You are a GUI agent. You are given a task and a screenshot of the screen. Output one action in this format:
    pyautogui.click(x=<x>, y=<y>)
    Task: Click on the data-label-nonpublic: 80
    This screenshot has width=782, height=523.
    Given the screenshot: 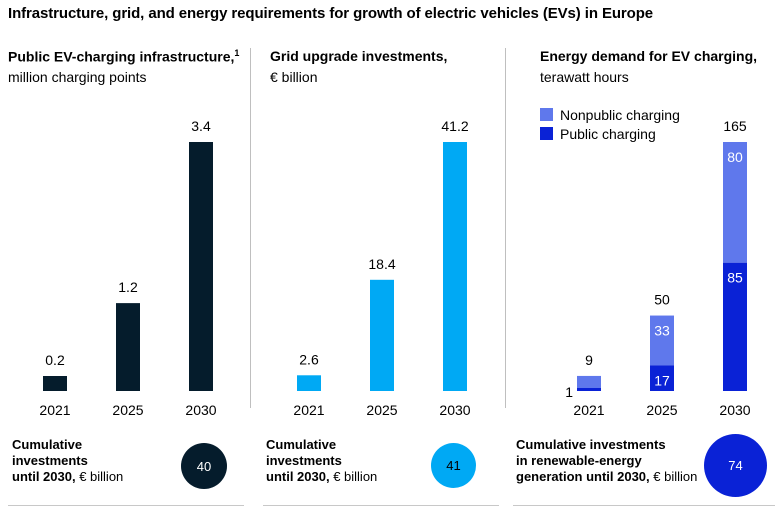 What is the action you would take?
    pyautogui.click(x=735, y=157)
    